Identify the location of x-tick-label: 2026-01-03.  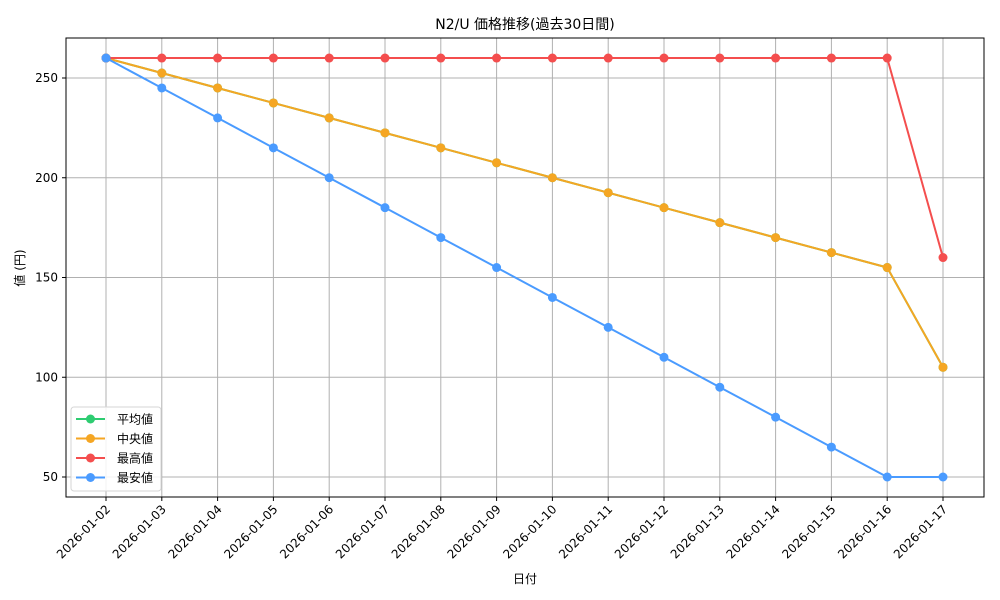
(139, 531).